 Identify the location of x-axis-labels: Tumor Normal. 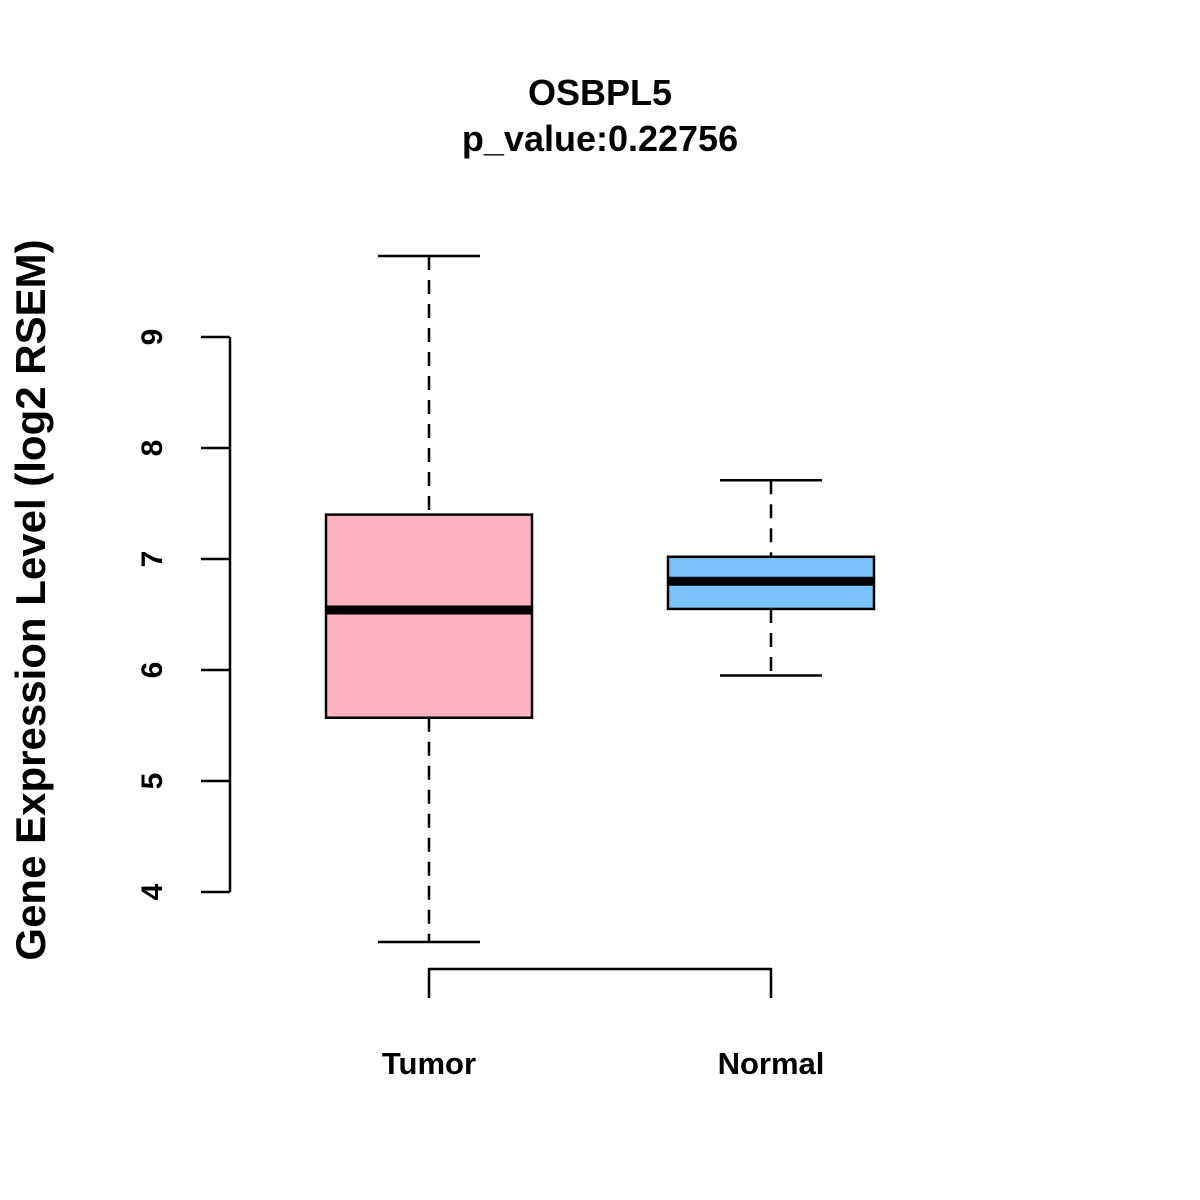
(603, 1063).